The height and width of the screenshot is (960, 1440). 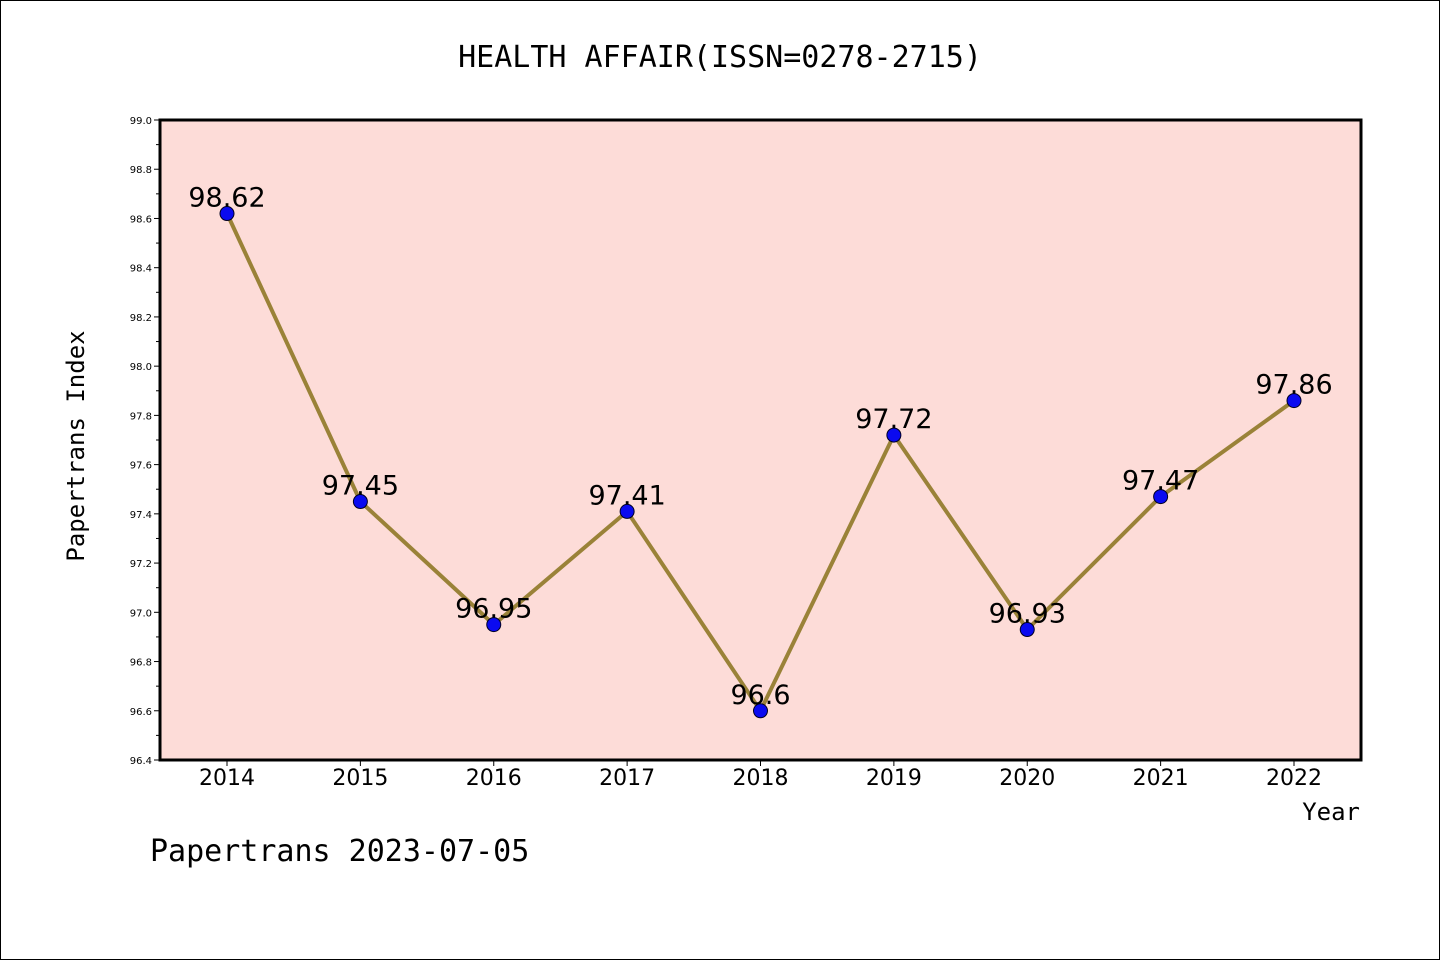 What do you see at coordinates (360, 778) in the screenshot?
I see `x-tick-label: 2015` at bounding box center [360, 778].